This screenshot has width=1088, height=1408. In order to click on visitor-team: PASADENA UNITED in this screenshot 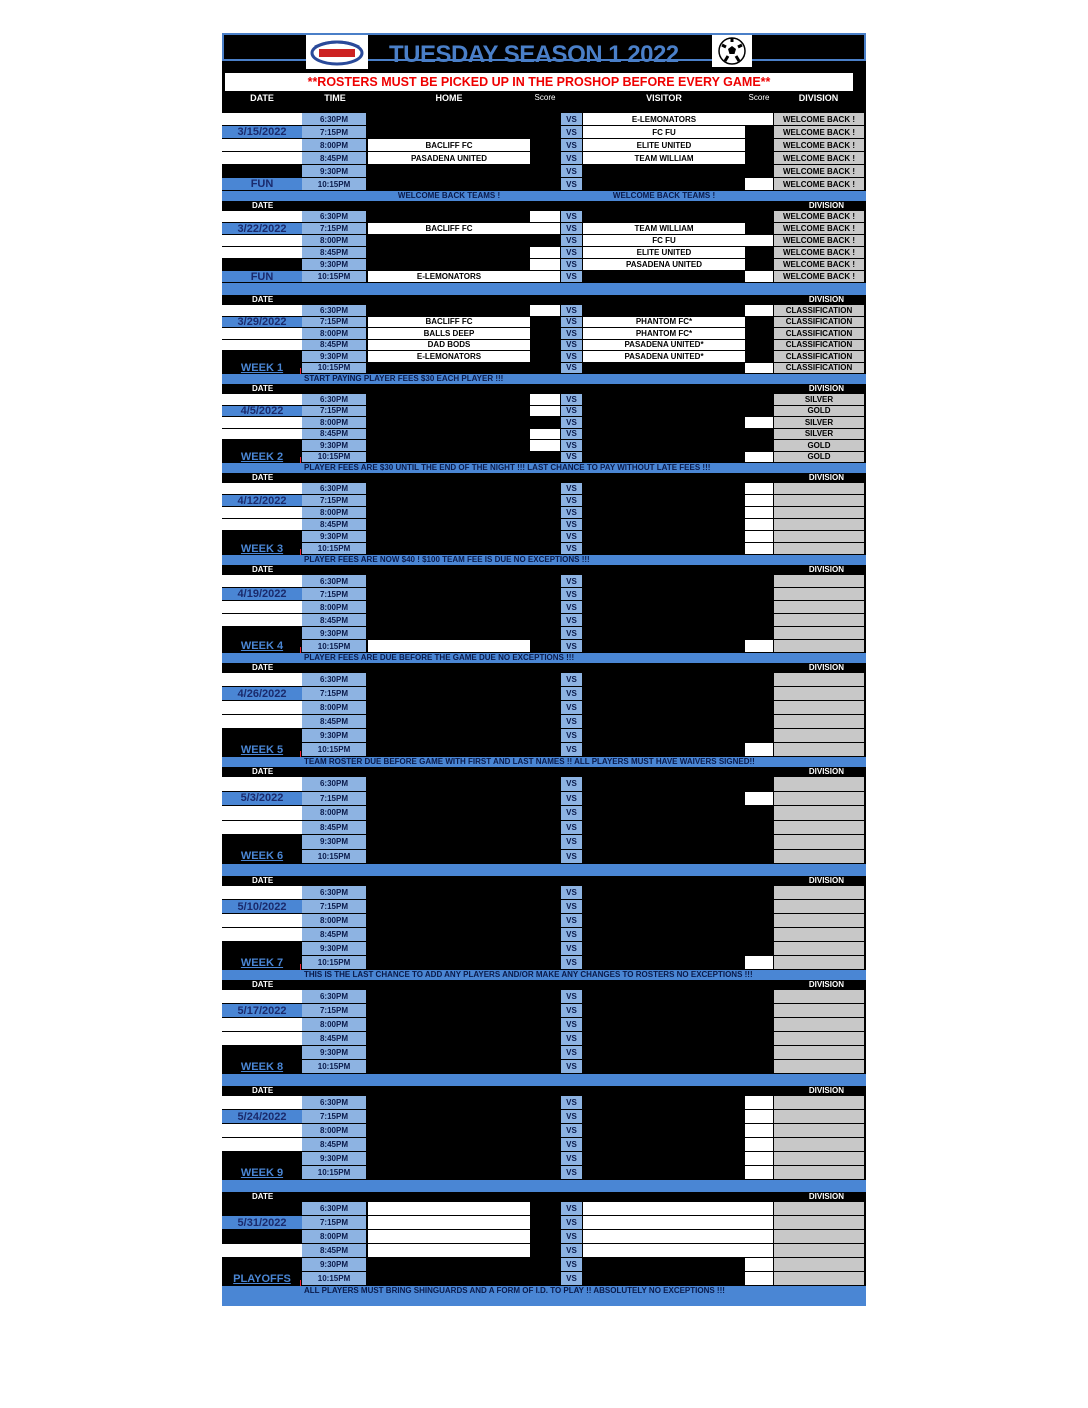, I will do `click(664, 265)`.